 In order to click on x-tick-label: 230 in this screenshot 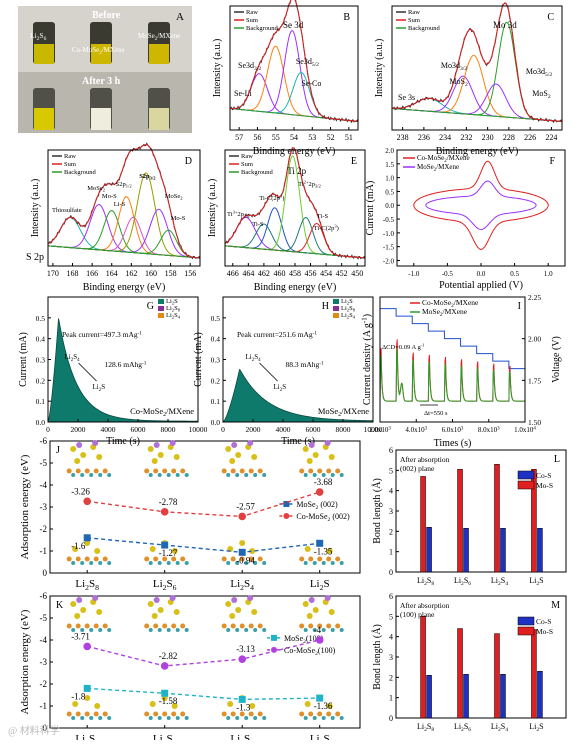, I will do `click(488, 137)`.